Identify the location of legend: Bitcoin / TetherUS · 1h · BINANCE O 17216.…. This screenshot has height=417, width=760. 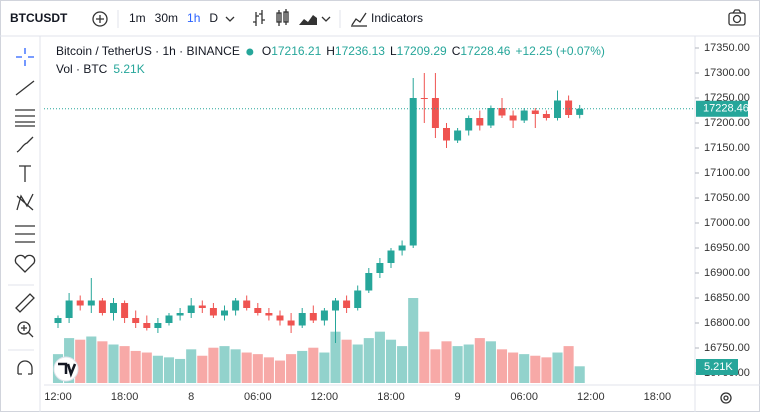
(330, 60).